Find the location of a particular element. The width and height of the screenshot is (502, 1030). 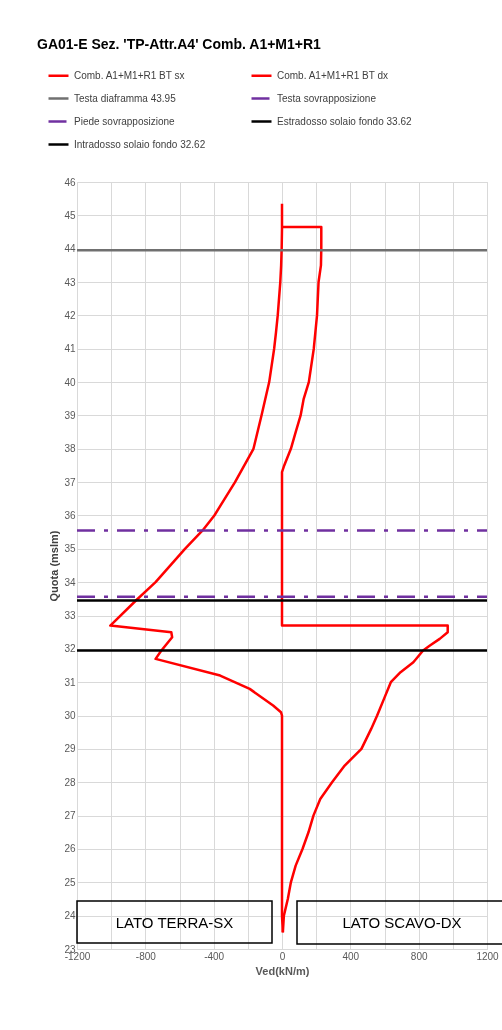

x-tick-label: -800 is located at coordinates (146, 956).